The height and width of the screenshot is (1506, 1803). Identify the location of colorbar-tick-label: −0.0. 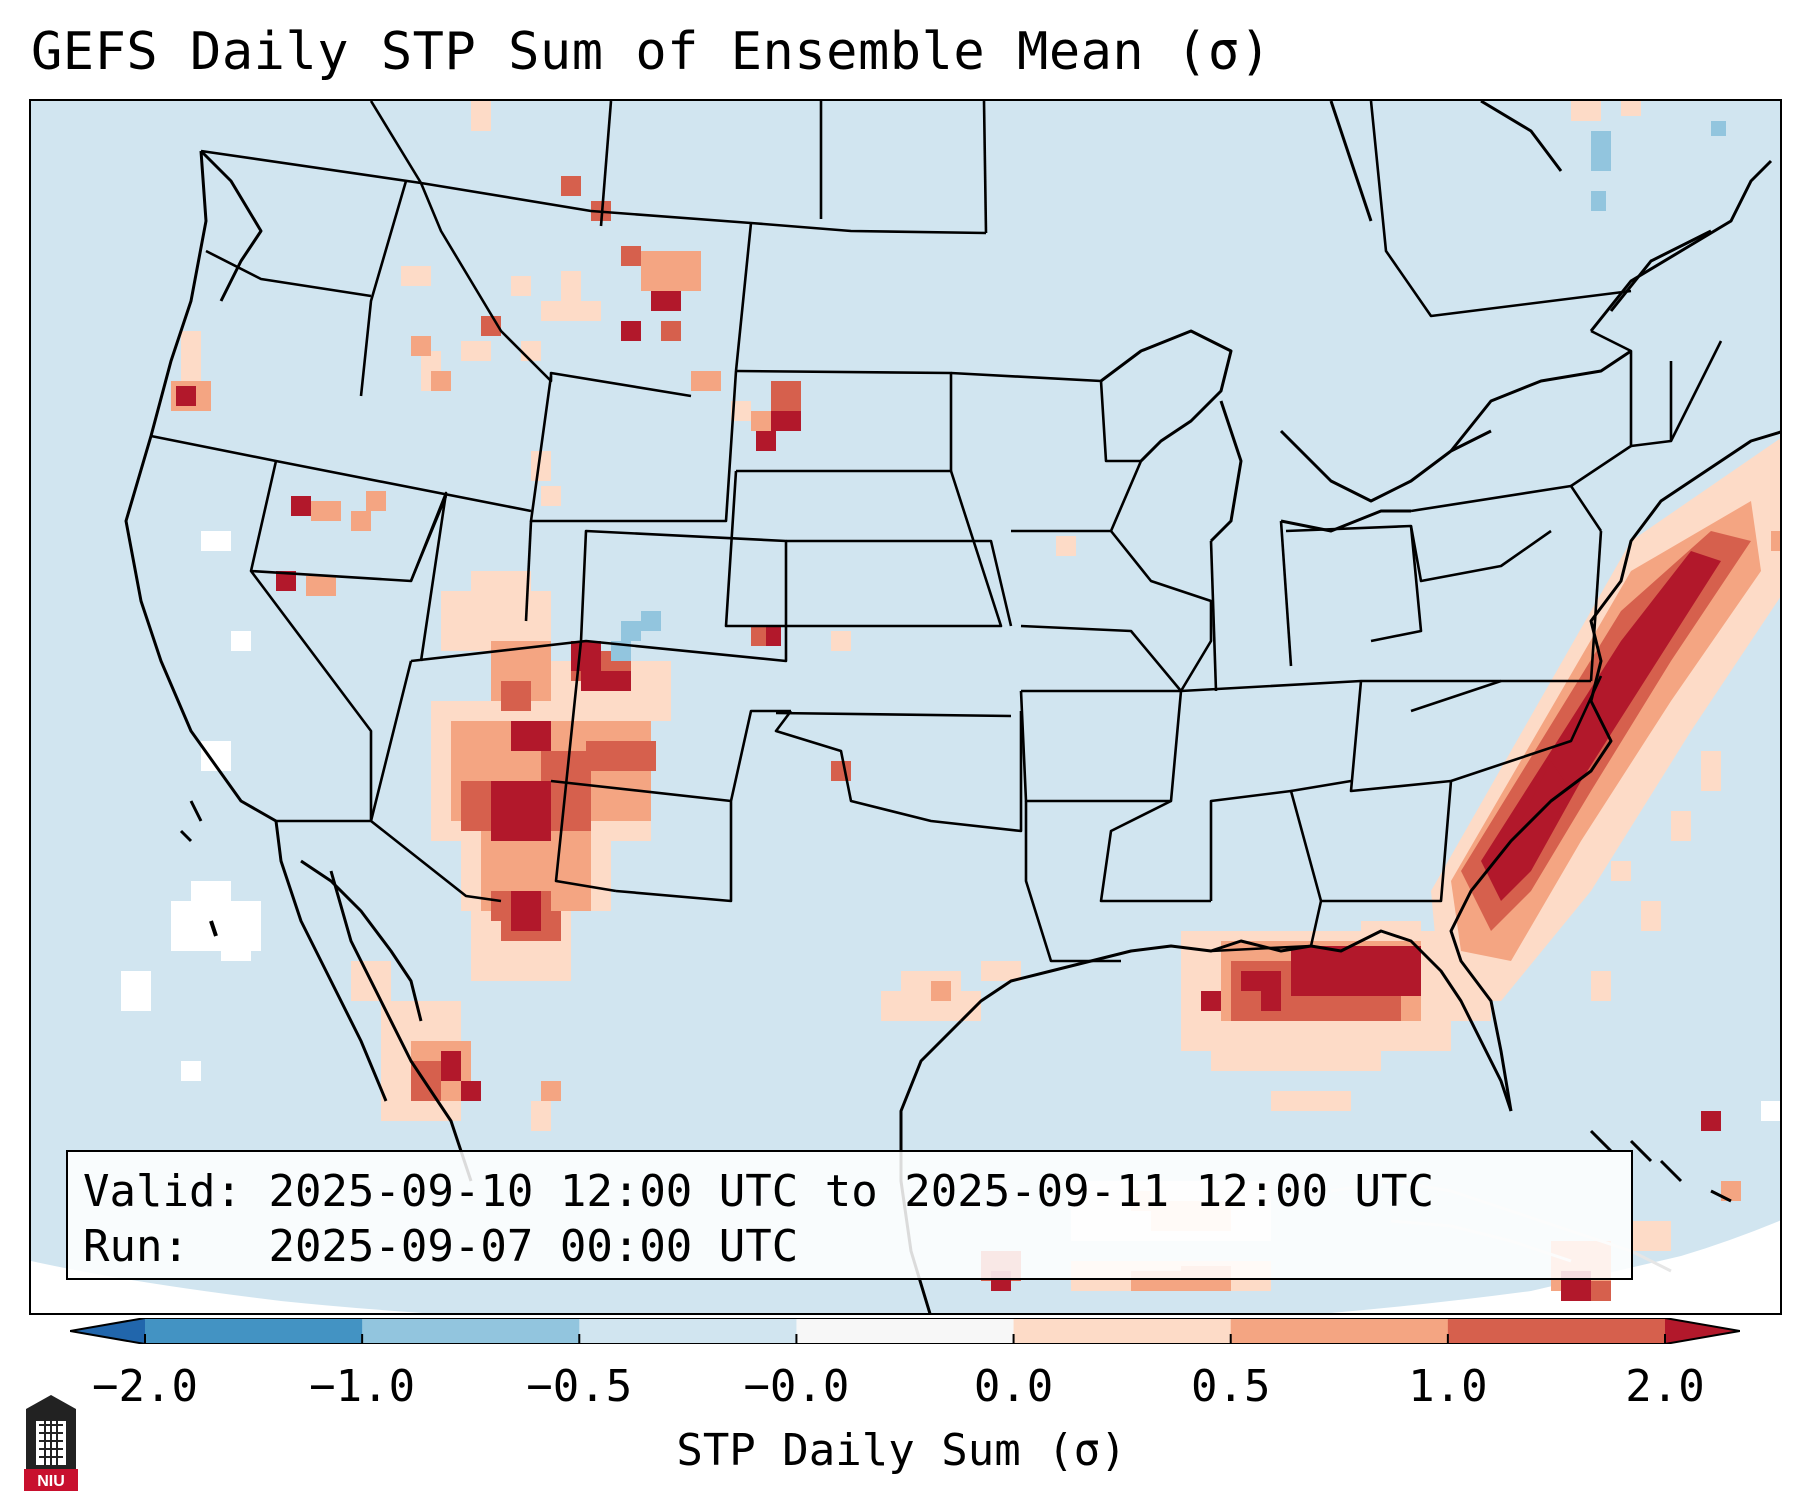
(796, 1386).